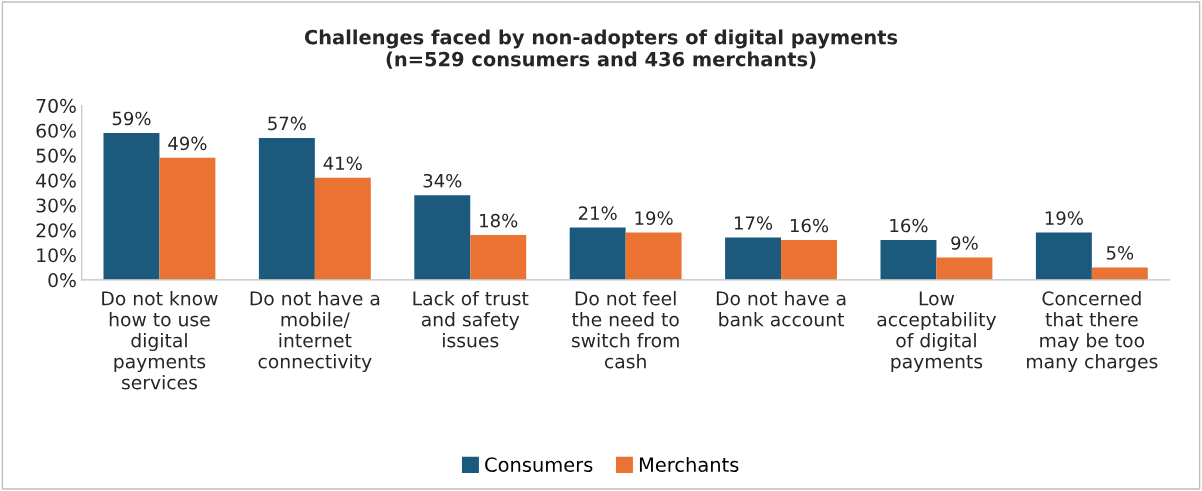 This screenshot has height=491, width=1202. What do you see at coordinates (597, 213) in the screenshot?
I see `text: 21%` at bounding box center [597, 213].